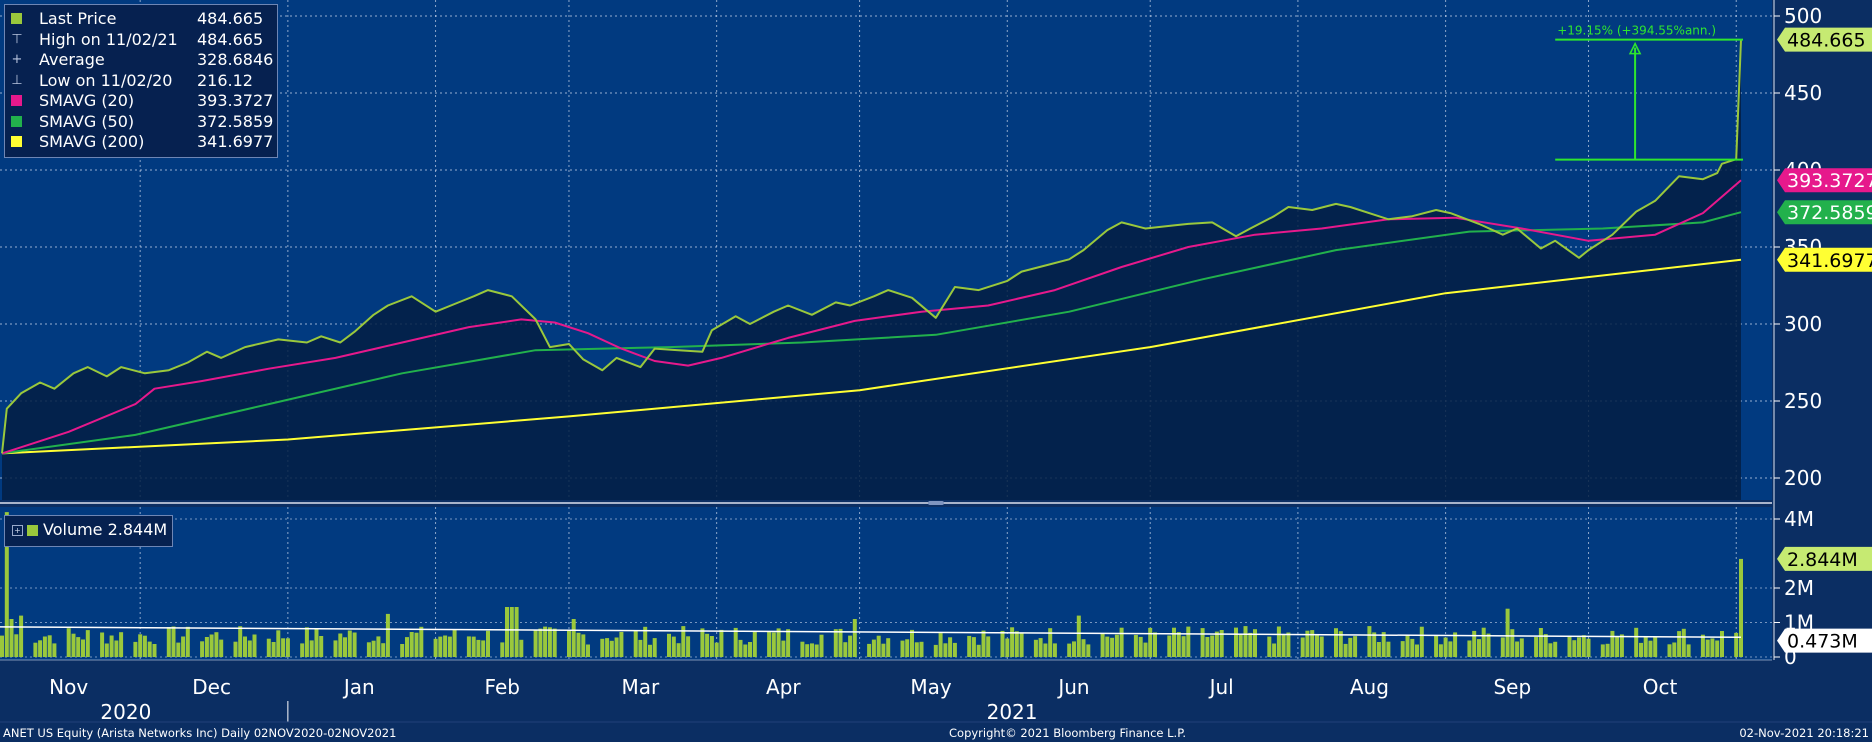  I want to click on month-label: Jun, so click(1072, 687).